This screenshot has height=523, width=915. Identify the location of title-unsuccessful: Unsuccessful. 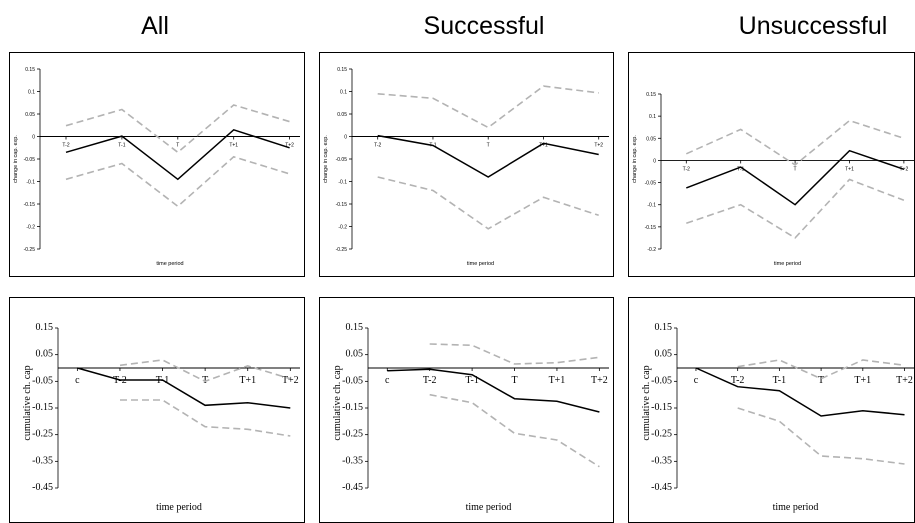
(813, 26).